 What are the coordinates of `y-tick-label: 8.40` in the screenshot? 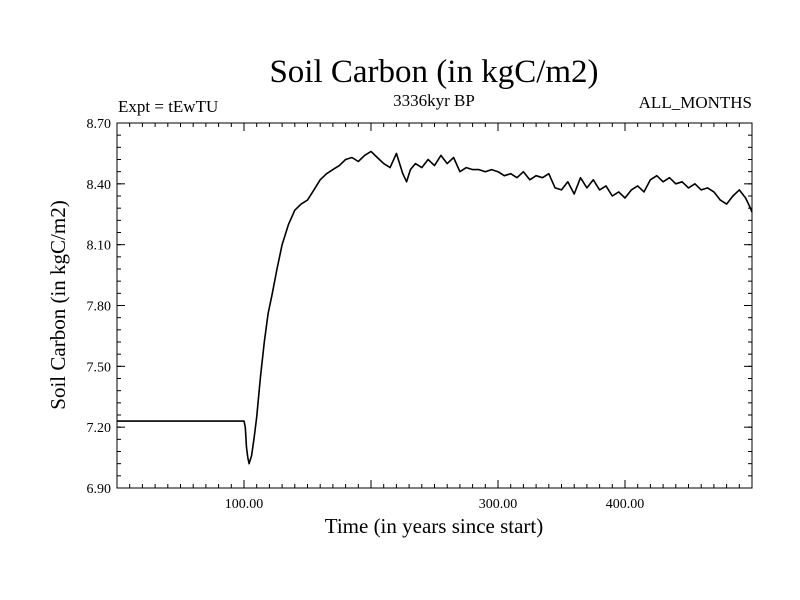 It's located at (99, 185).